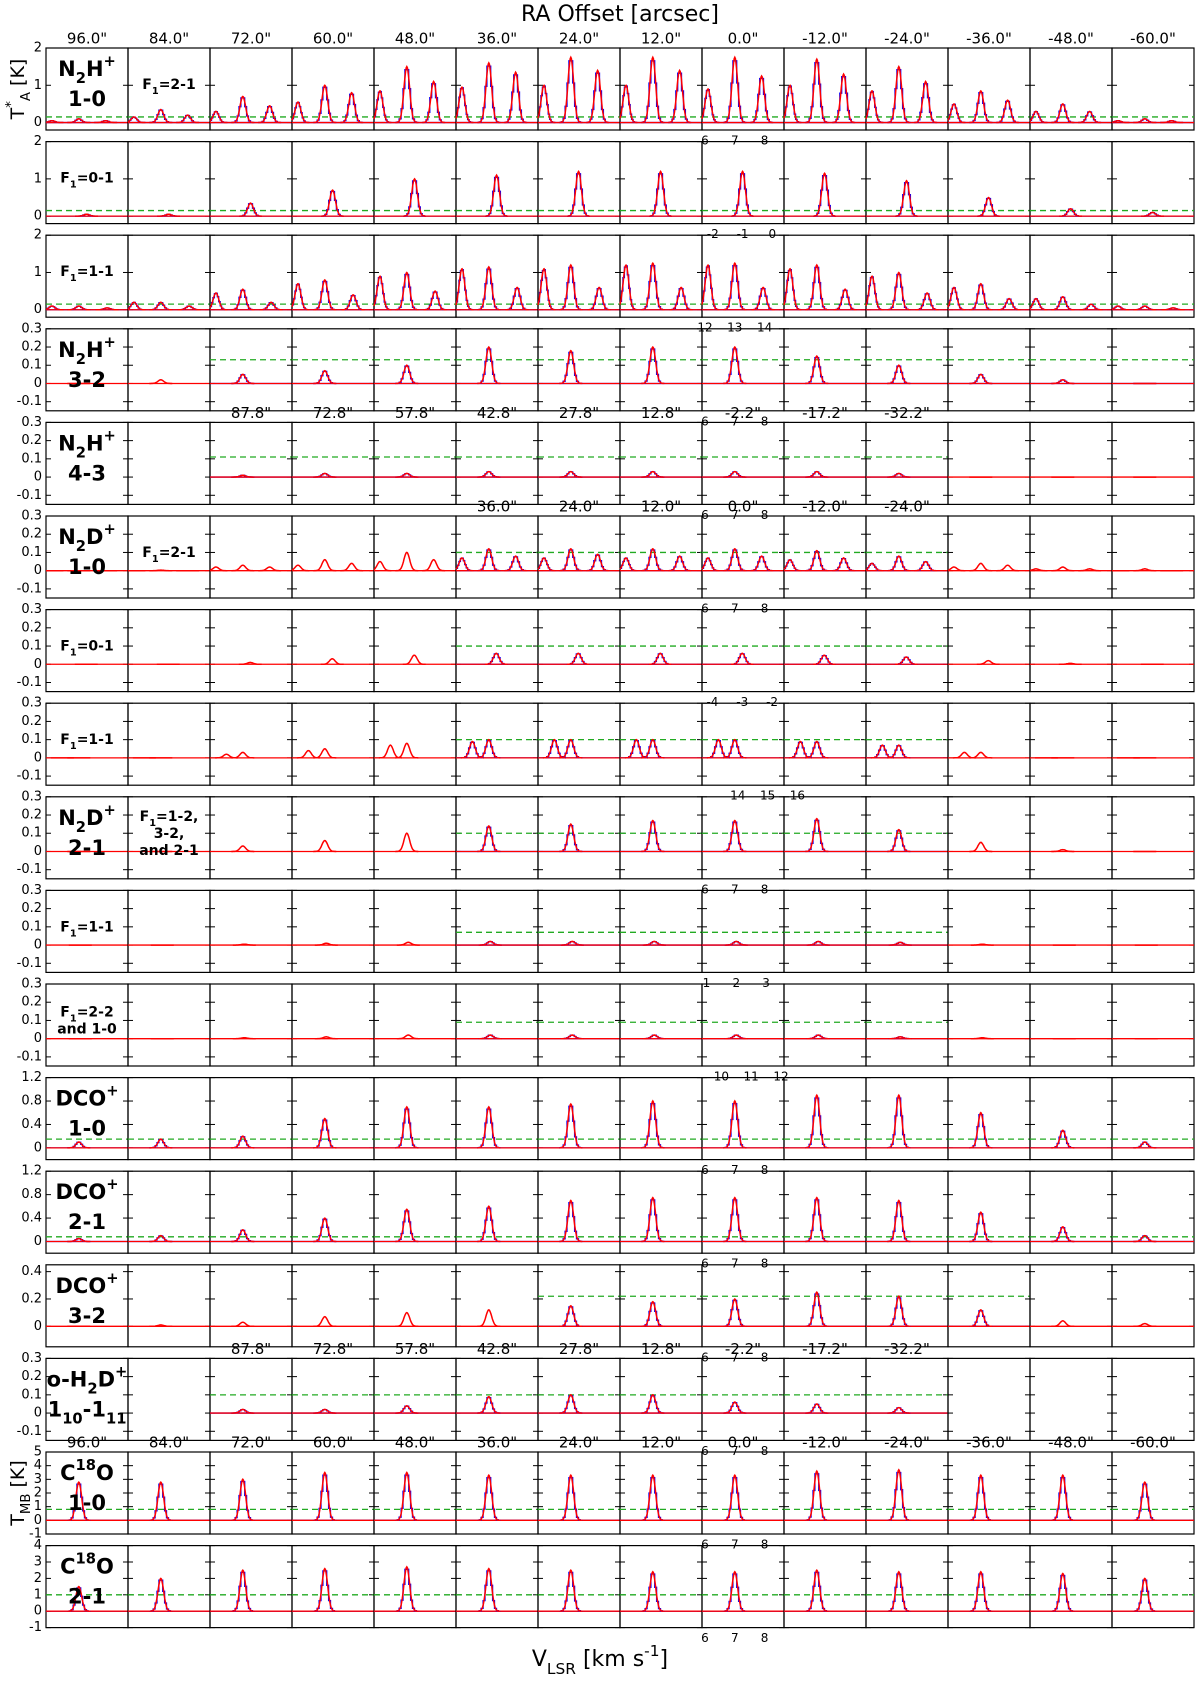 The image size is (1200, 1686). Describe the element at coordinates (907, 39) in the screenshot. I see `column-header: -24.0"` at that location.